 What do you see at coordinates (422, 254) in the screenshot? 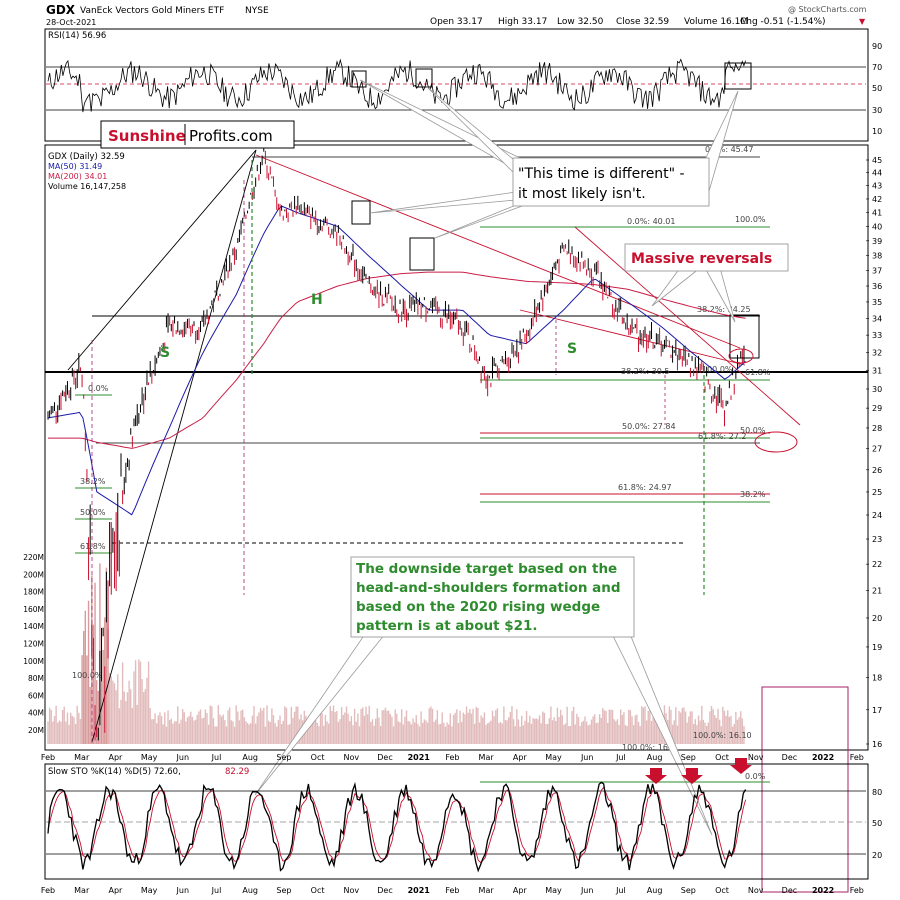
I see `highlight-box-jan` at bounding box center [422, 254].